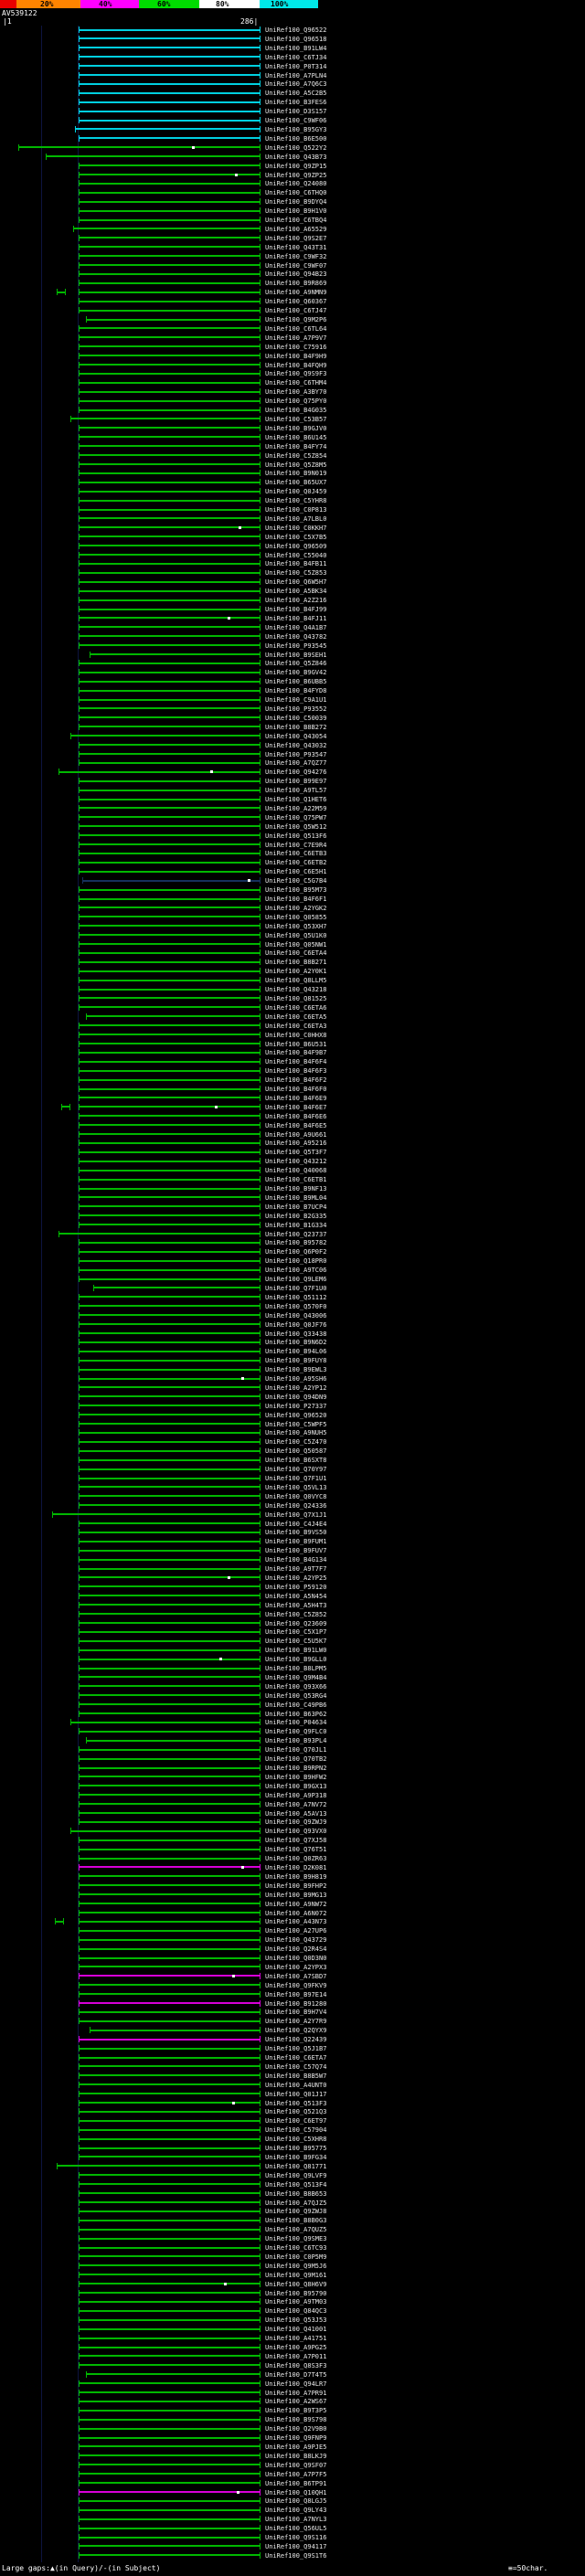  Describe the element at coordinates (296, 483) in the screenshot. I see `hit-label: UniRef100_B65UX7` at that location.